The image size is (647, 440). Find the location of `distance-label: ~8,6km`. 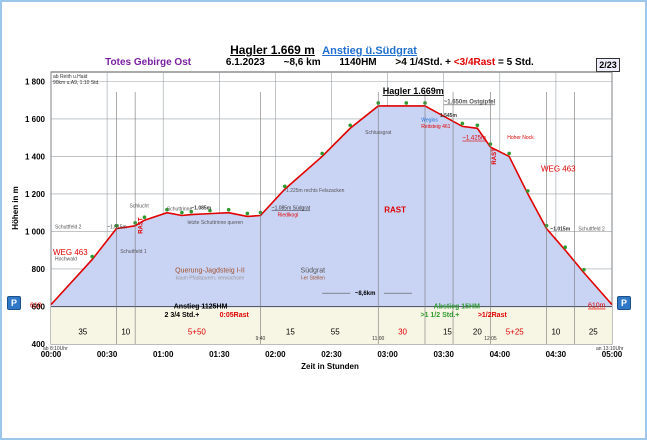

distance-label: ~8,6km is located at coordinates (365, 294).